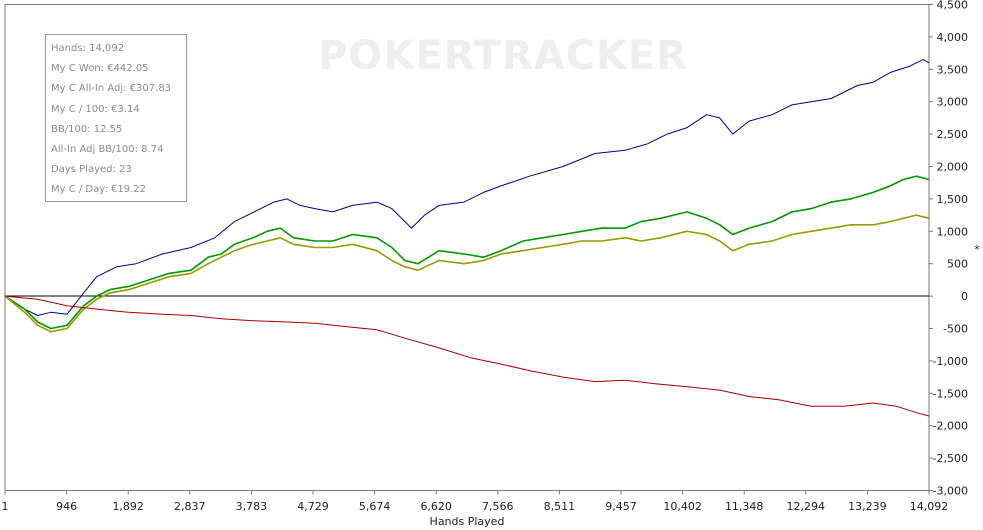 The width and height of the screenshot is (983, 530). Describe the element at coordinates (950, 491) in the screenshot. I see `y-tick-label: -3,000` at that location.